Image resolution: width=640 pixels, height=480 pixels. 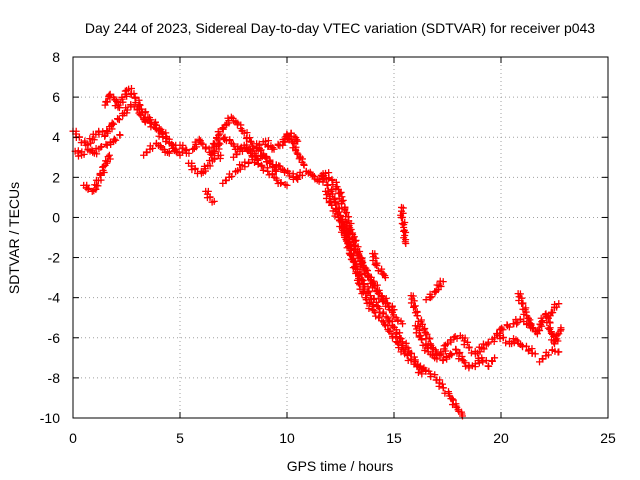 I want to click on y-tick-label: 6, so click(x=56, y=97).